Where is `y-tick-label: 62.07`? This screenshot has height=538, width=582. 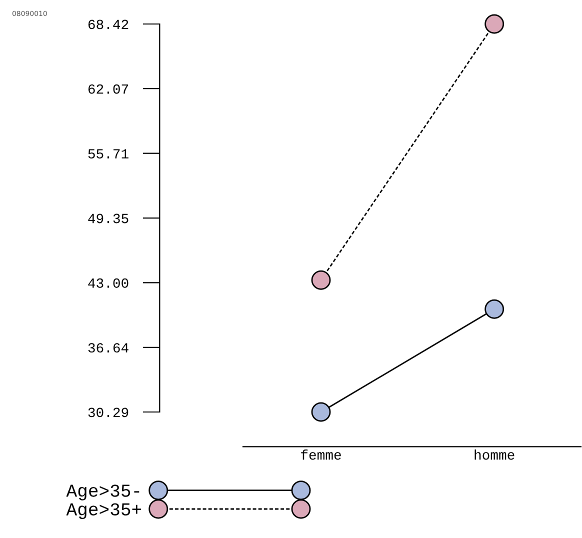
y-tick-label: 62.07 is located at coordinates (108, 89).